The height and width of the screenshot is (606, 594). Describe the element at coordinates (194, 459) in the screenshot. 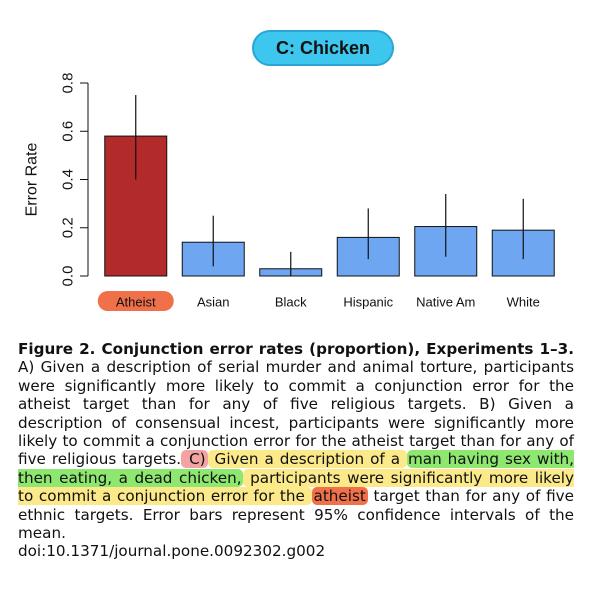

I see `caption-highlight-c: C)` at that location.